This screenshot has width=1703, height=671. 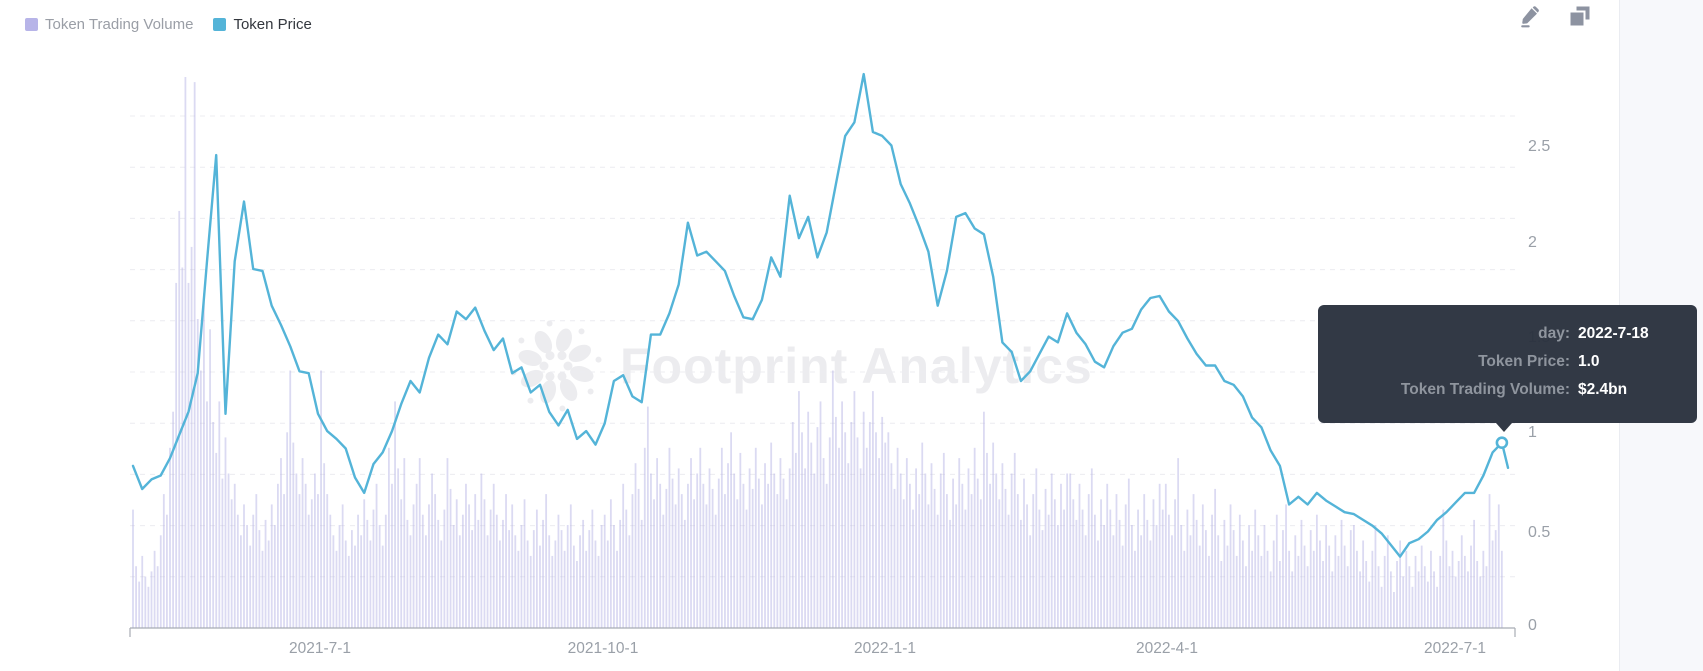 What do you see at coordinates (1502, 443) in the screenshot?
I see `highlight-marker` at bounding box center [1502, 443].